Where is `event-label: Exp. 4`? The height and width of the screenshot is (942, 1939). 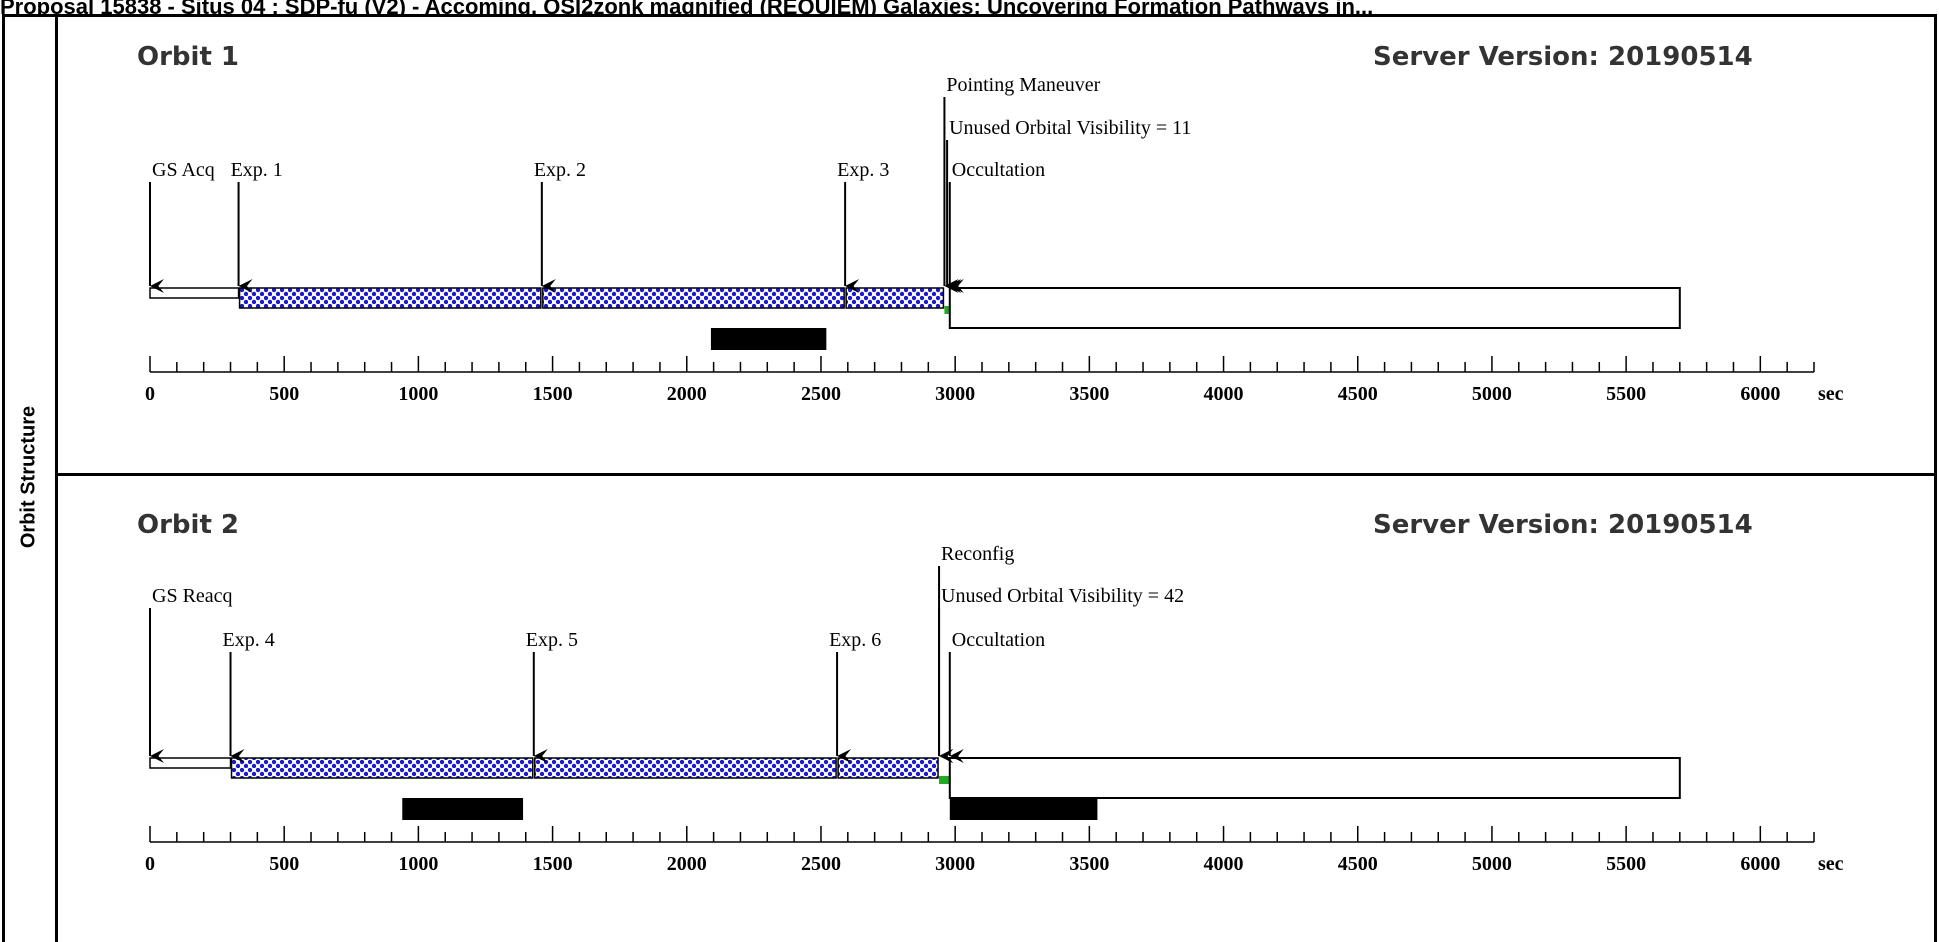
event-label: Exp. 4 is located at coordinates (249, 640).